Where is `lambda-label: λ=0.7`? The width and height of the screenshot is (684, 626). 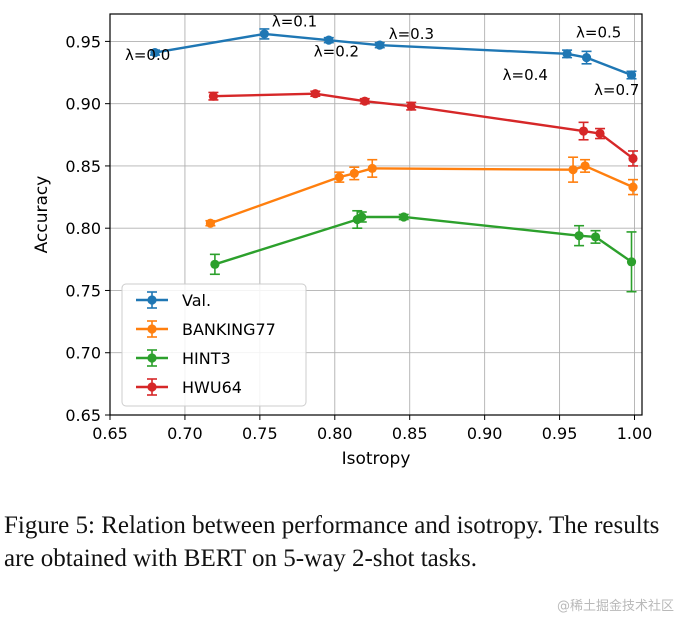 lambda-label: λ=0.7 is located at coordinates (616, 90).